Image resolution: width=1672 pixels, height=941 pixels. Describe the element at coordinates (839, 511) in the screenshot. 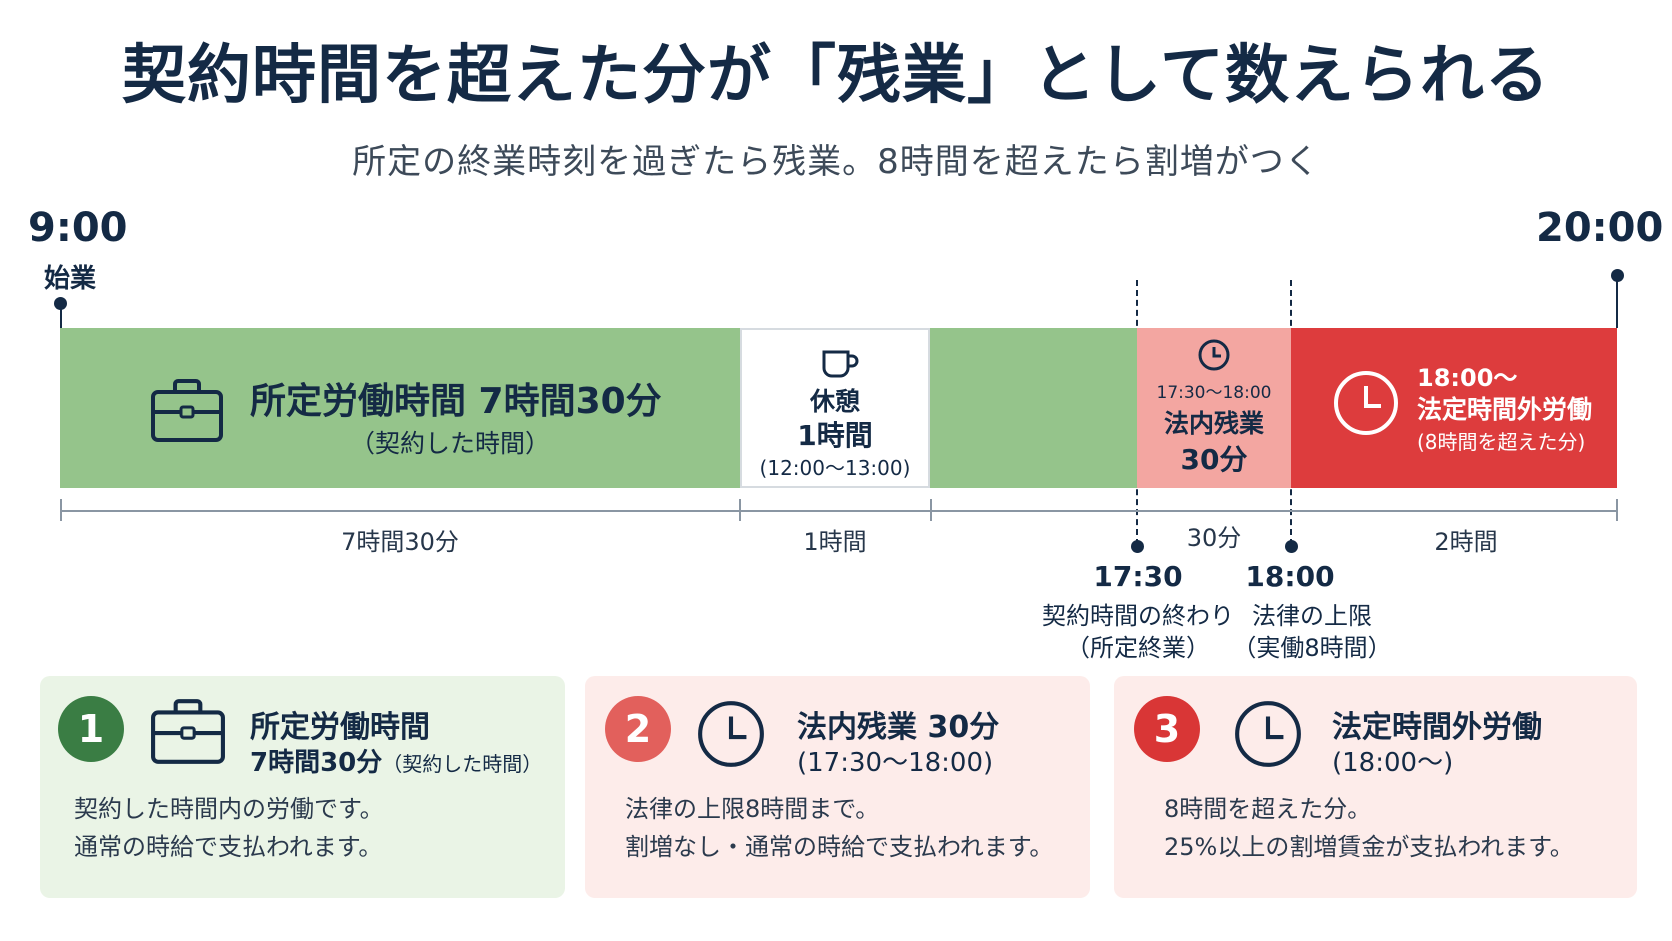

I see `duration-ruler` at that location.